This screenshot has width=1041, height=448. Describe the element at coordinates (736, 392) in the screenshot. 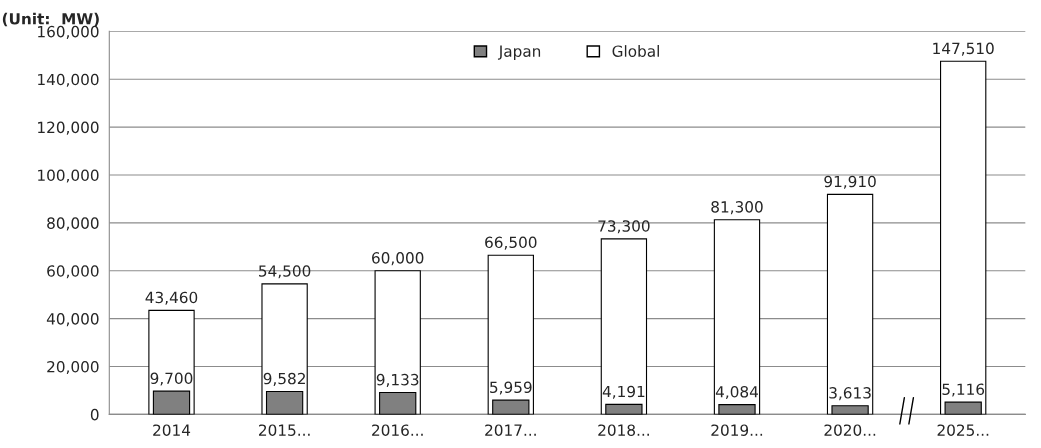

I see `data-label: 4,084` at that location.